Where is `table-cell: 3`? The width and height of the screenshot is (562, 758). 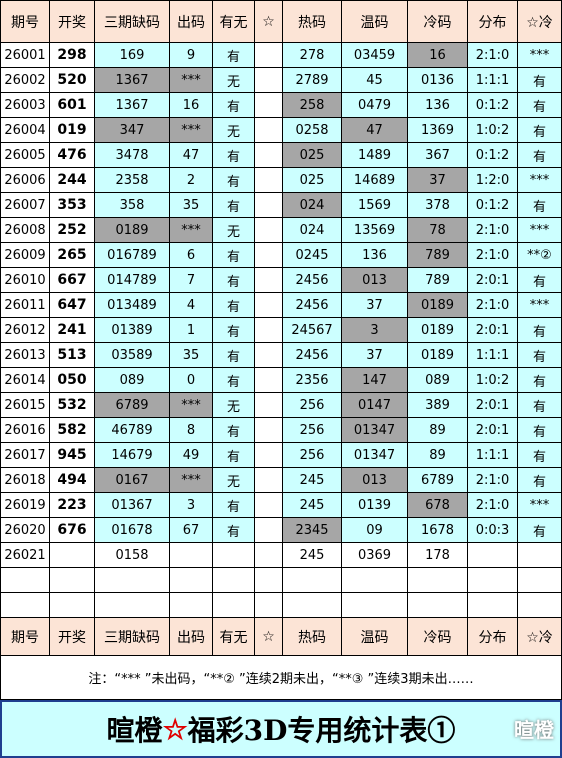 table-cell: 3 is located at coordinates (375, 330).